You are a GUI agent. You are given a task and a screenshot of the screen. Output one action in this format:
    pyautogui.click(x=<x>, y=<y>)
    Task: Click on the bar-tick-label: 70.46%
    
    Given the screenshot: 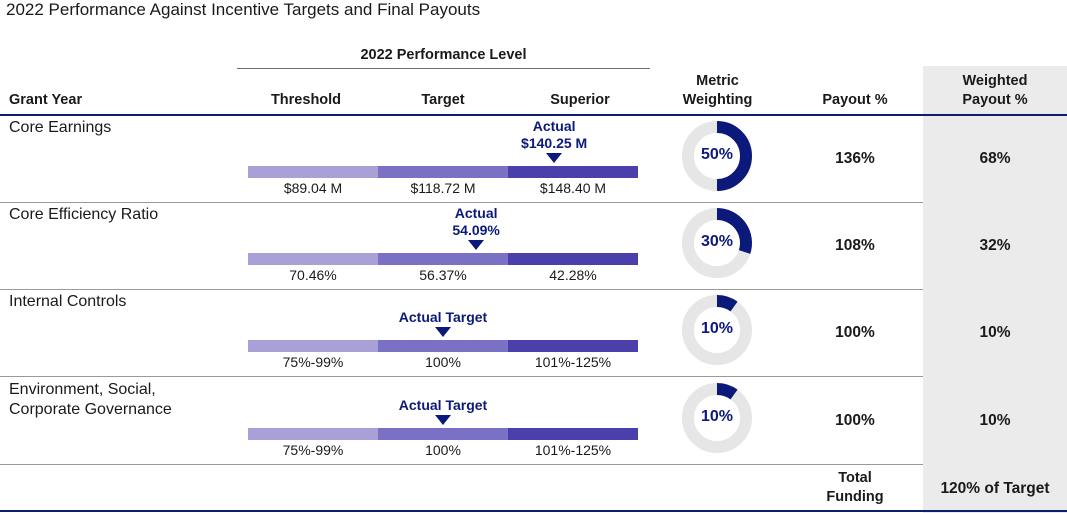 What is the action you would take?
    pyautogui.click(x=313, y=275)
    